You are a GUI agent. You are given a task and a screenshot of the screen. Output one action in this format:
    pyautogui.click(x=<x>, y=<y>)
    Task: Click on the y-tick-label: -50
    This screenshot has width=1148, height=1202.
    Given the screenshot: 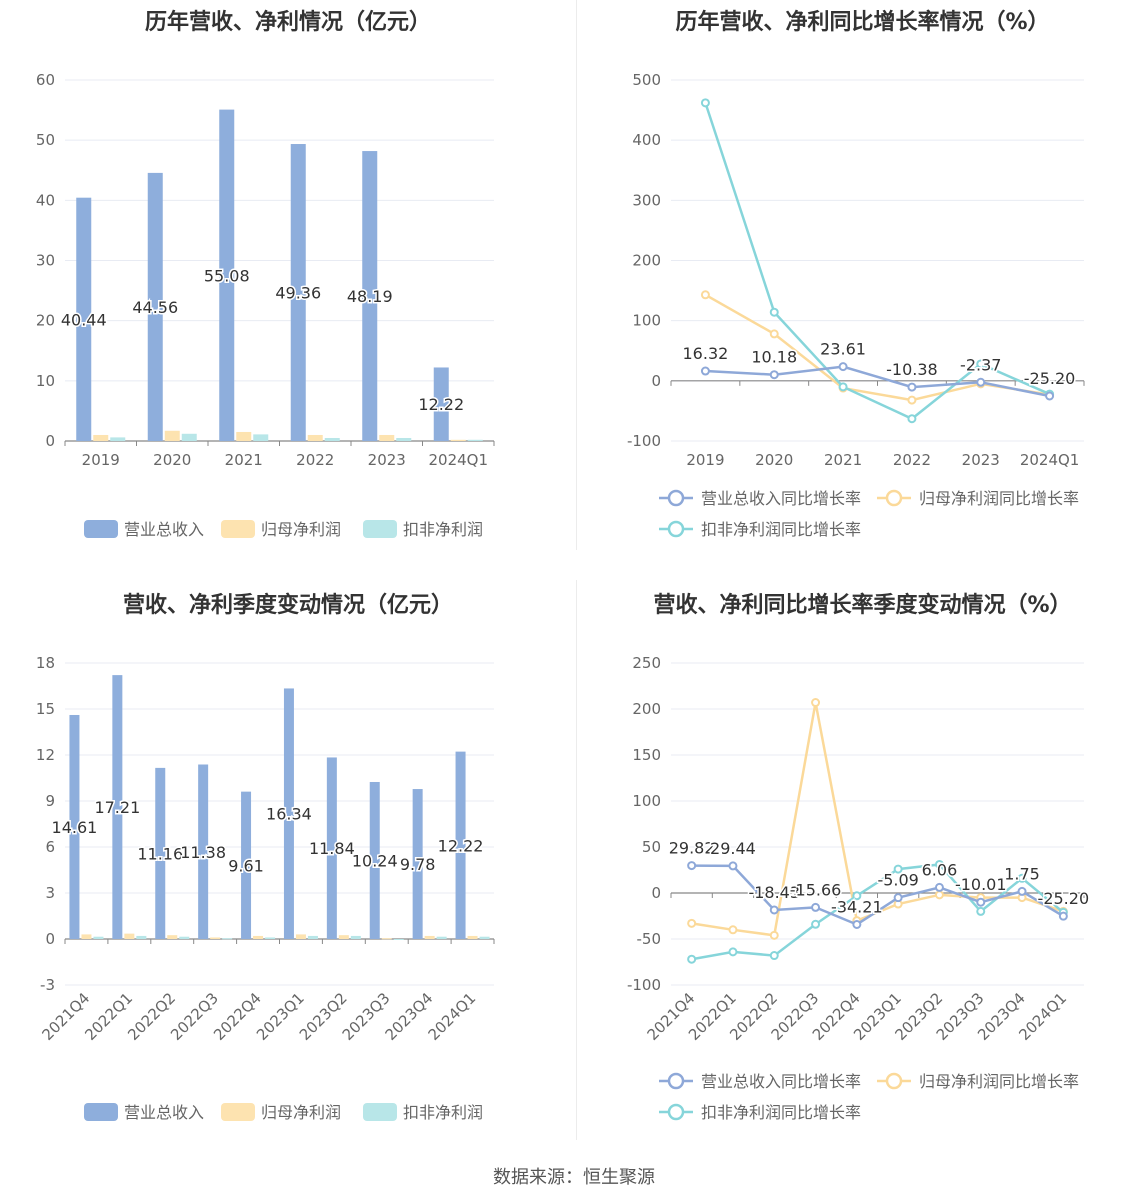 What is the action you would take?
    pyautogui.click(x=649, y=939)
    